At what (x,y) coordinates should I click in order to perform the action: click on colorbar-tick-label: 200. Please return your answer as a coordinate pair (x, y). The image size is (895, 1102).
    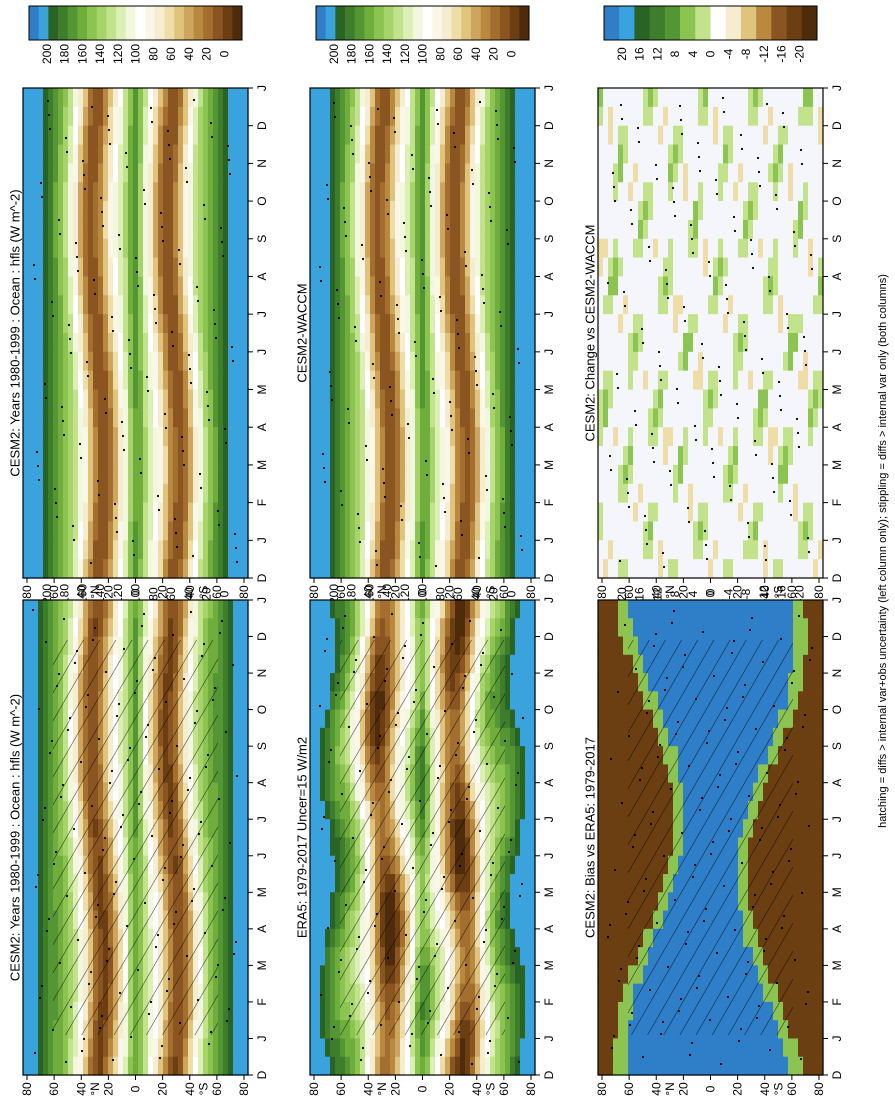
    Looking at the image, I should click on (47, 54).